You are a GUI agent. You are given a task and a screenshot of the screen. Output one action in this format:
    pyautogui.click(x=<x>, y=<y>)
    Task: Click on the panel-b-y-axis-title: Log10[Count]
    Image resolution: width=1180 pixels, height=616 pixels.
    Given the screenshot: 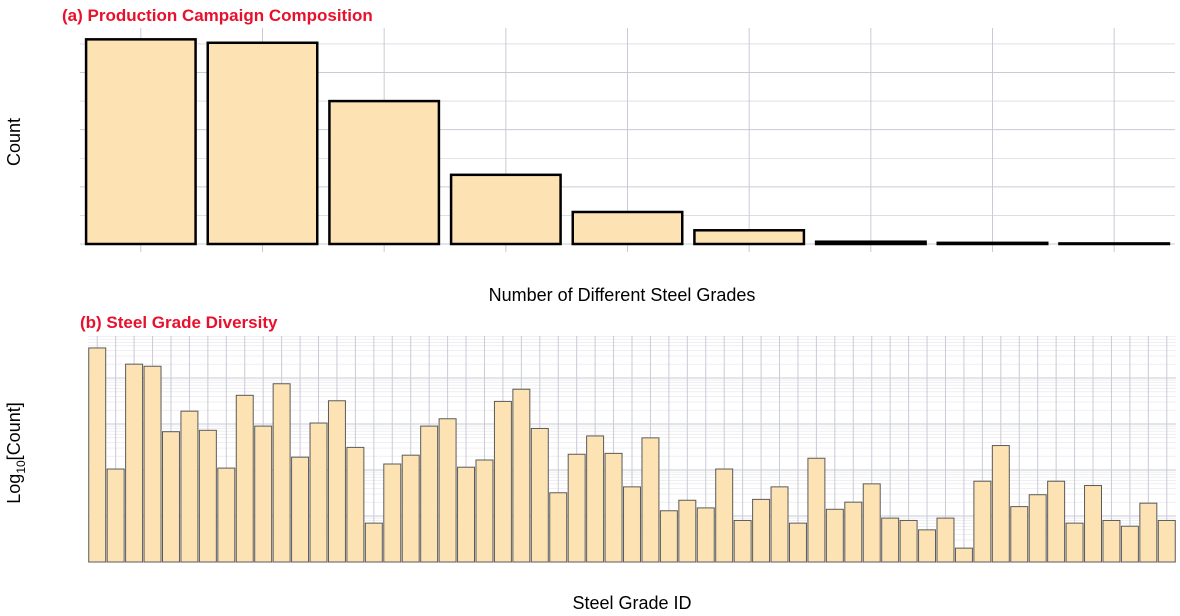 What is the action you would take?
    pyautogui.click(x=16, y=452)
    